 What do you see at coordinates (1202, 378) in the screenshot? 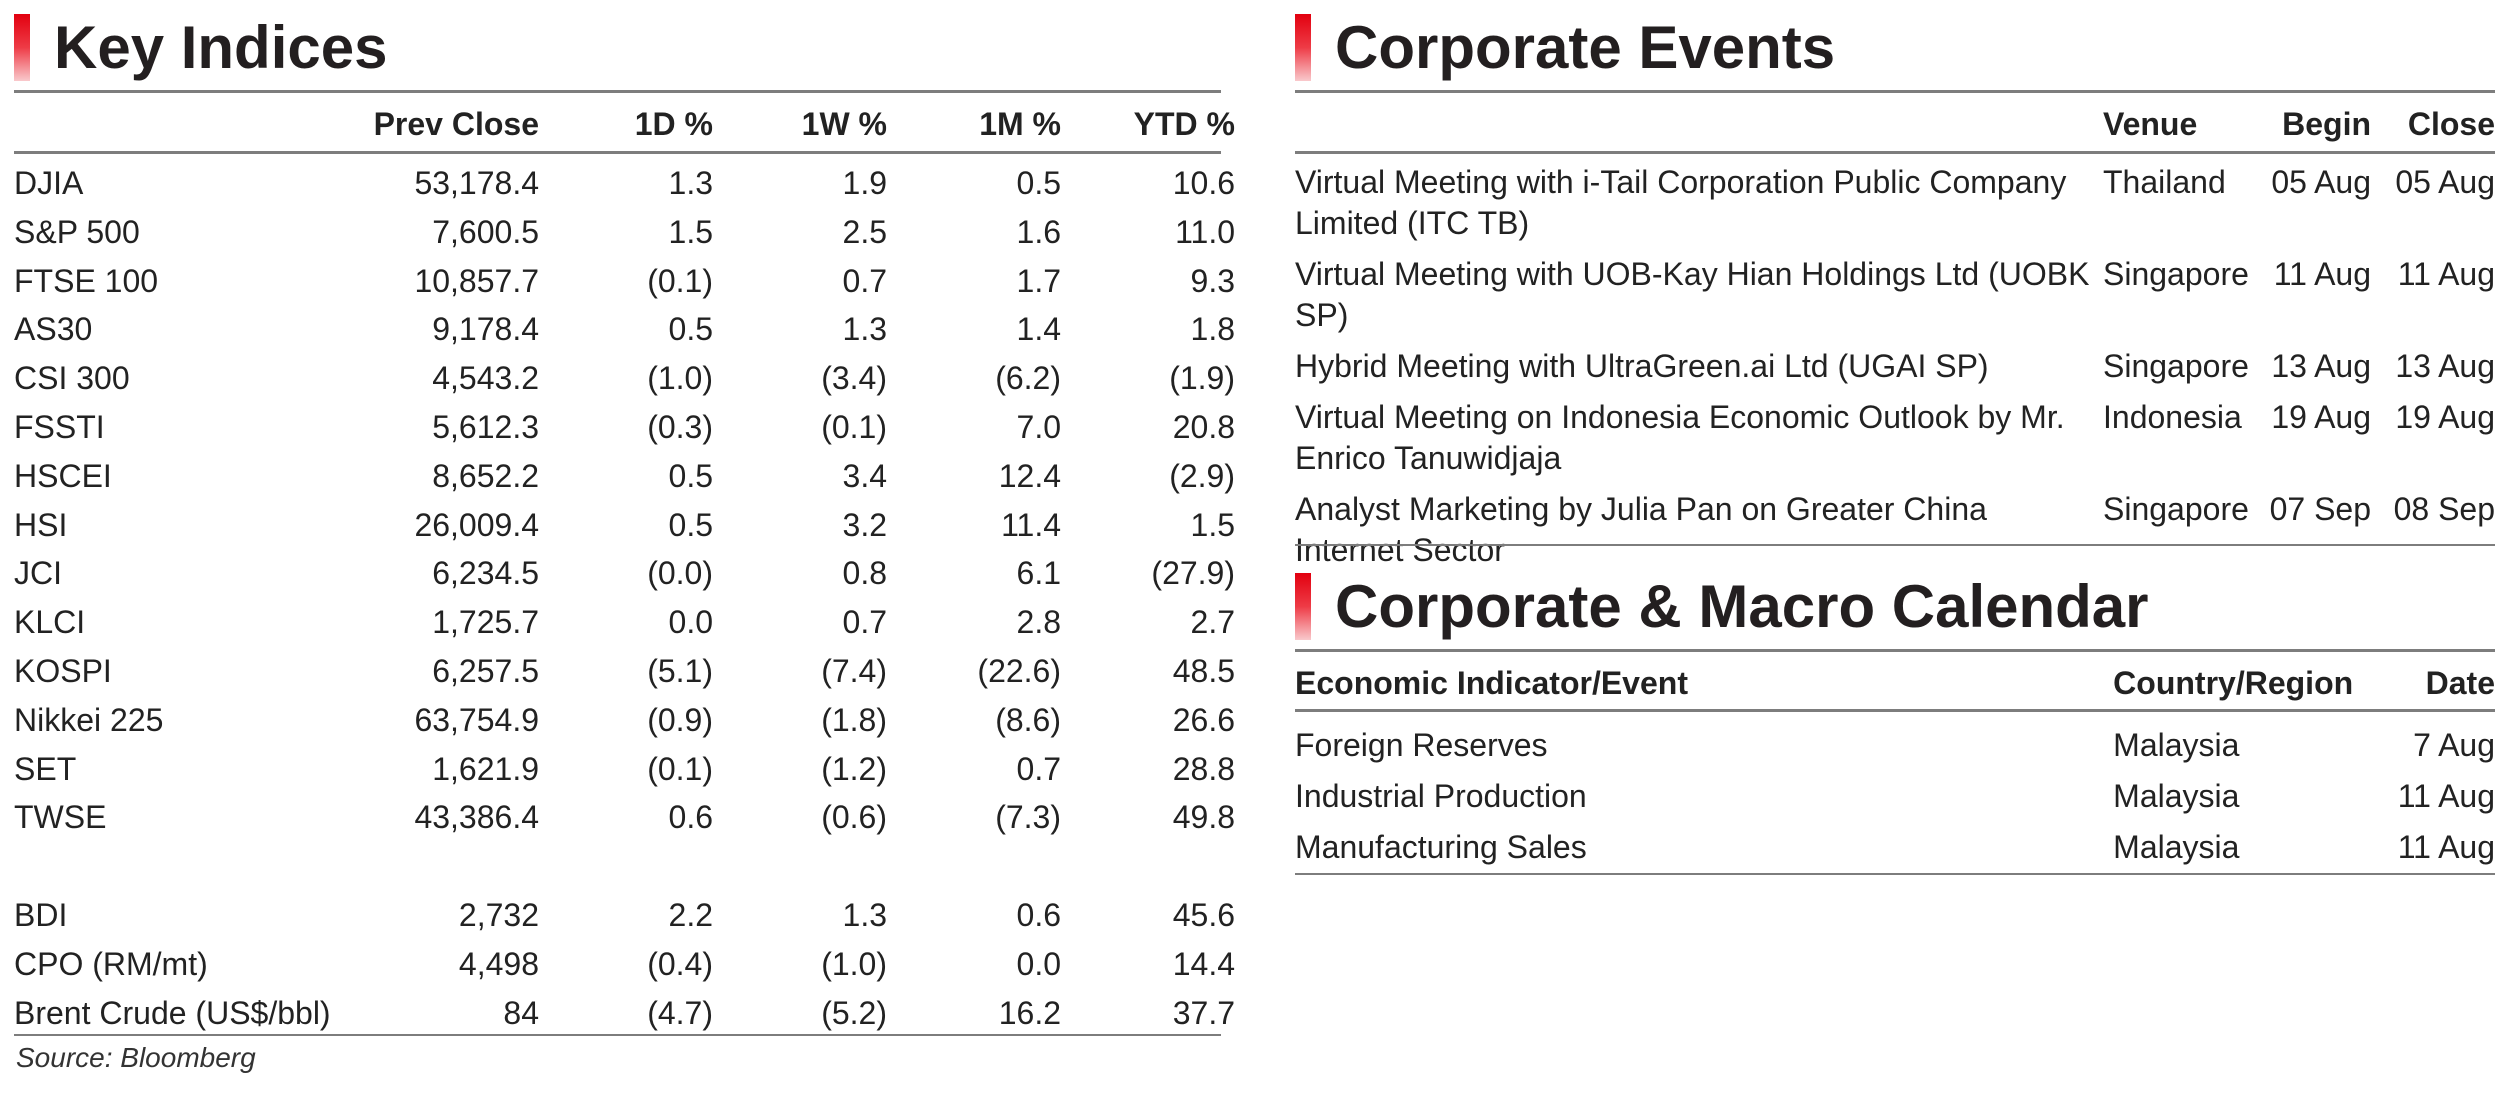
I see `change-ytd-cell: (1.9)` at bounding box center [1202, 378].